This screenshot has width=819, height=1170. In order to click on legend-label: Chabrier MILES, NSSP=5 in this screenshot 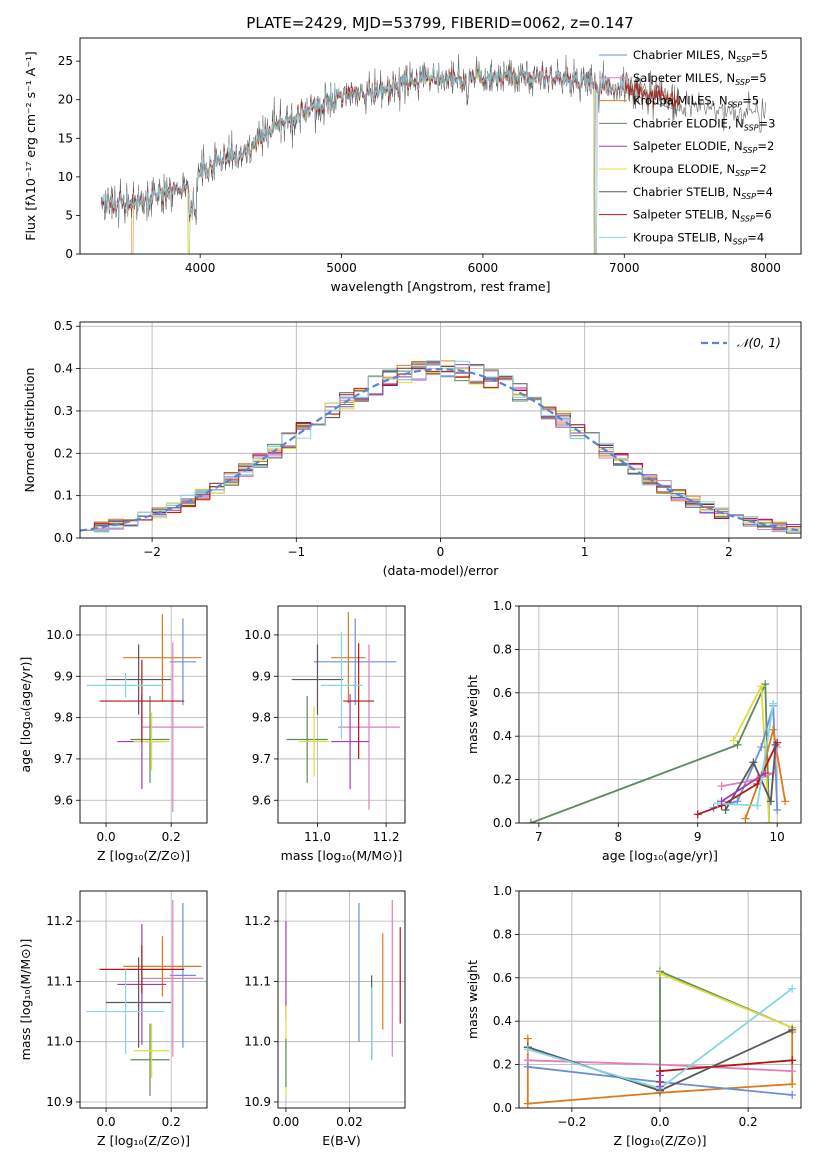, I will do `click(700, 56)`.